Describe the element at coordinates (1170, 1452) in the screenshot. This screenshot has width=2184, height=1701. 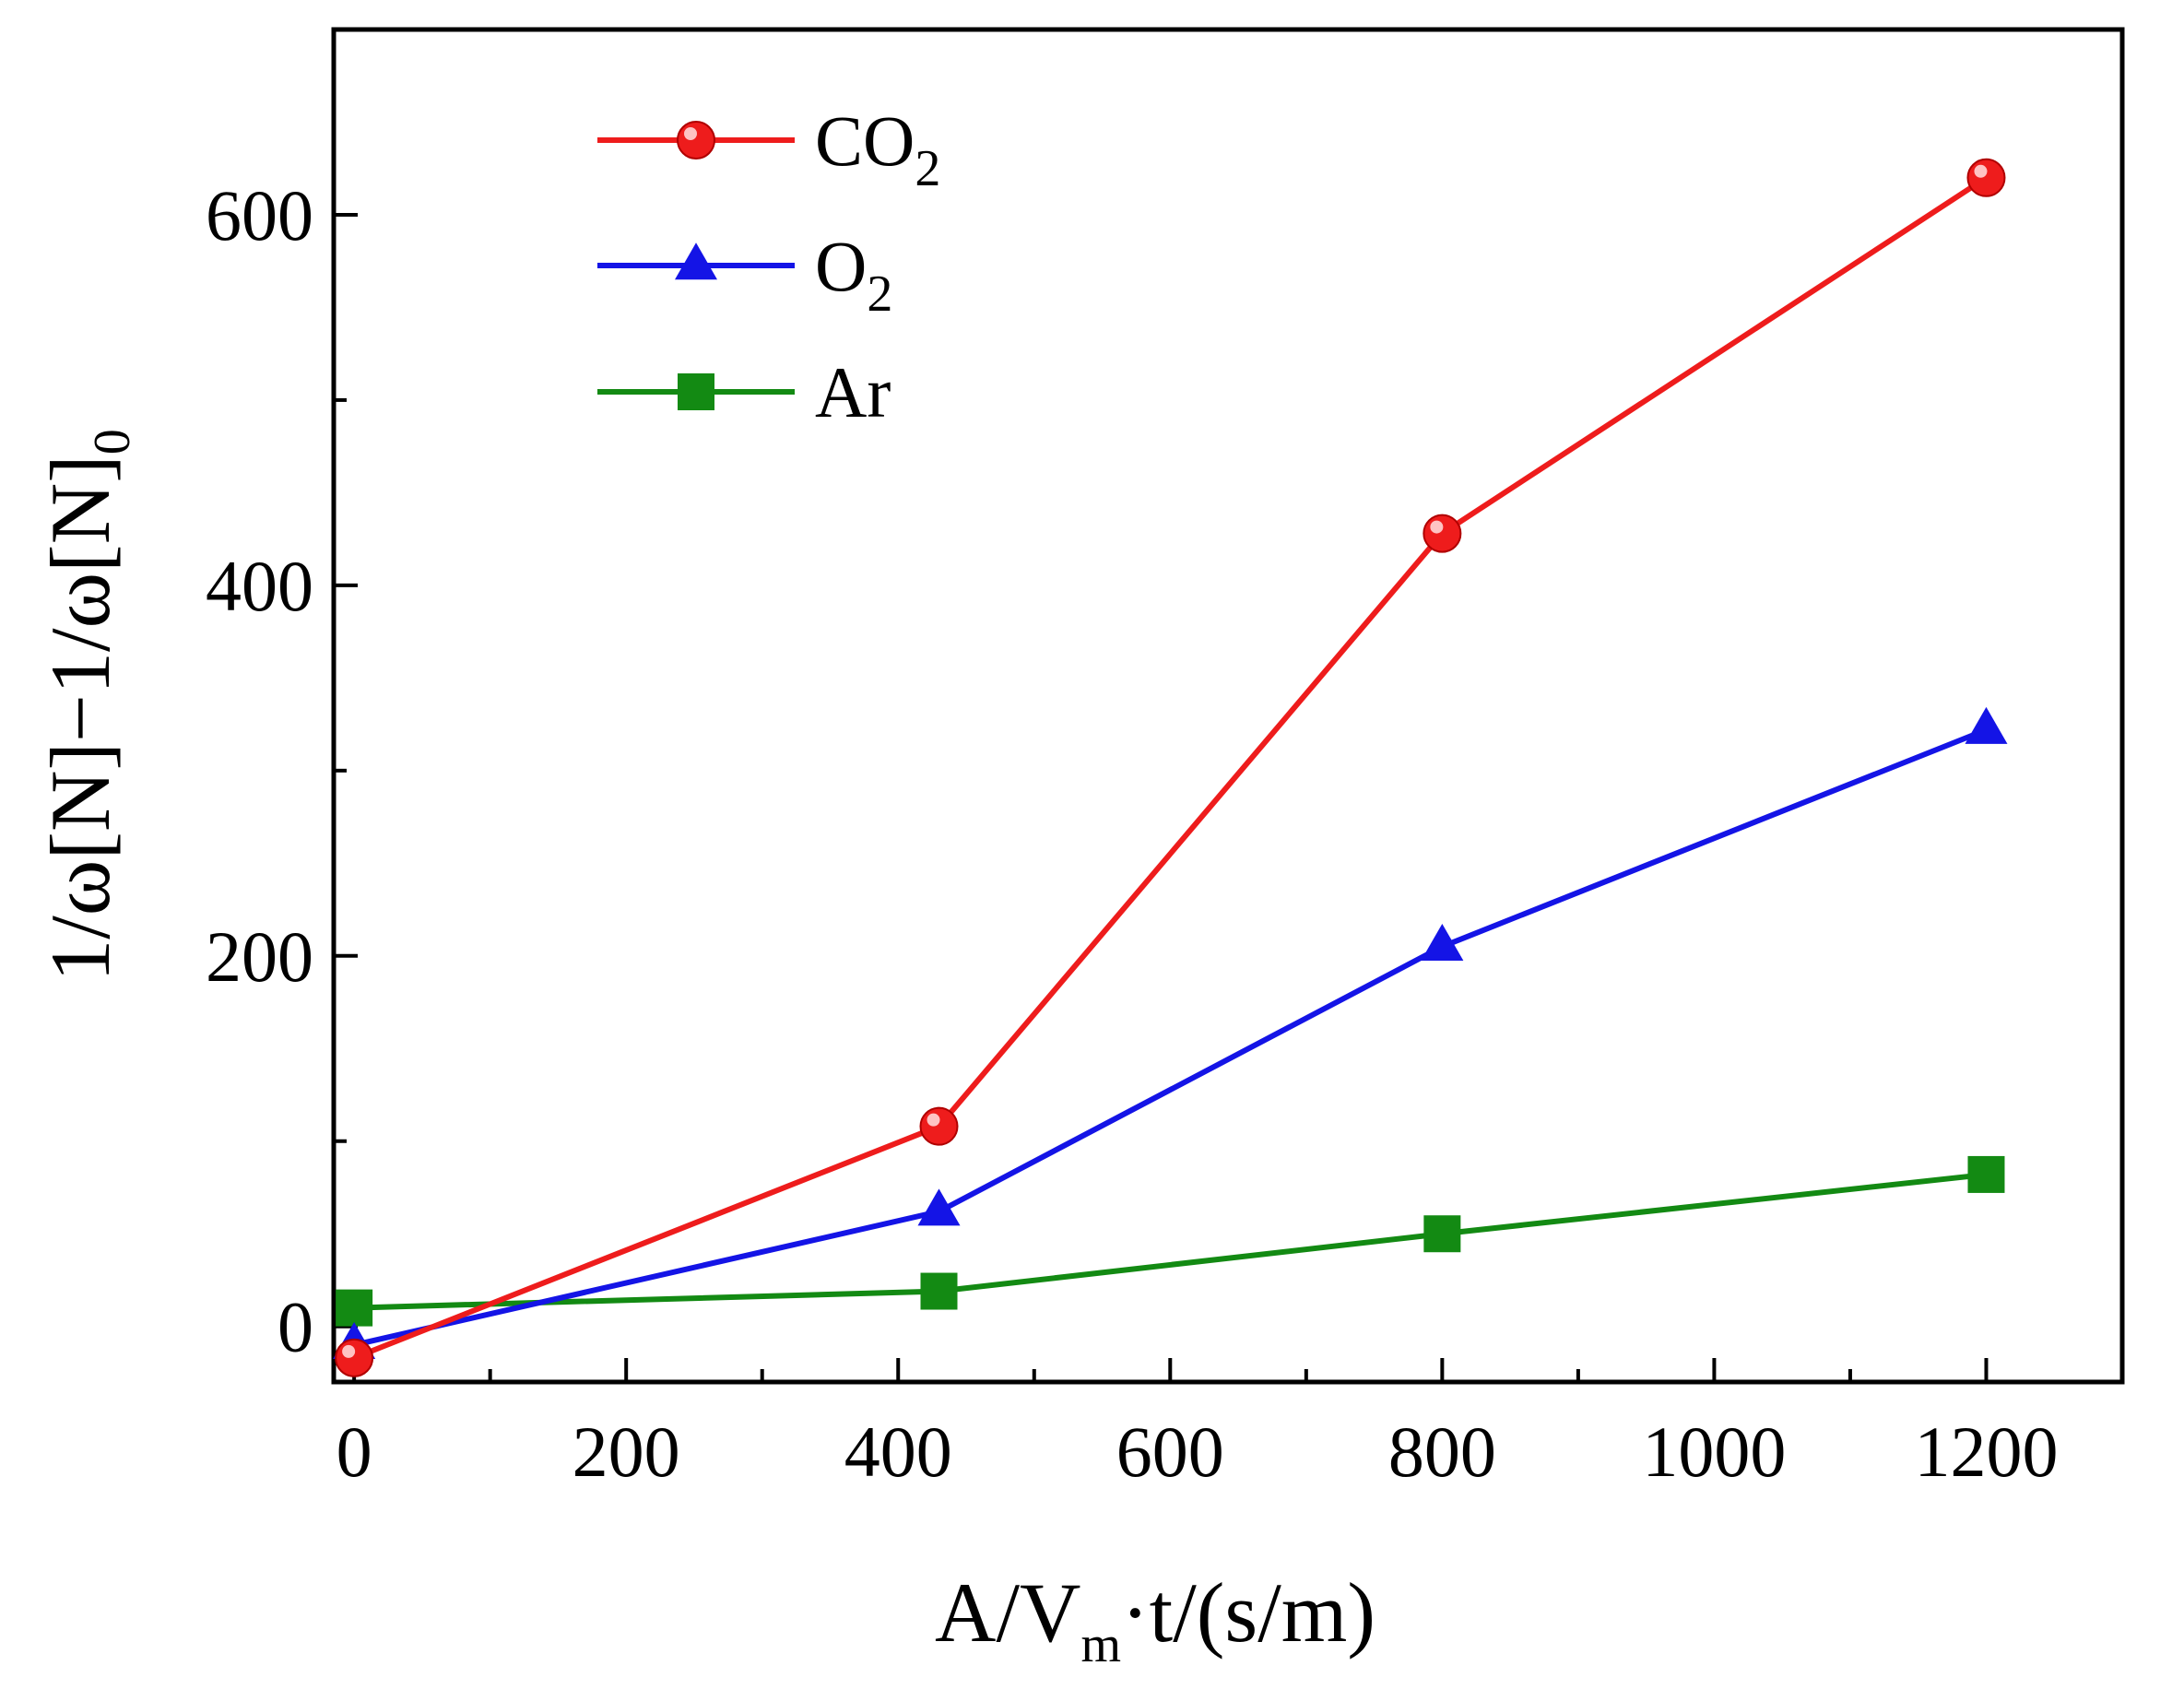
I see `x-tick-label: 600` at that location.